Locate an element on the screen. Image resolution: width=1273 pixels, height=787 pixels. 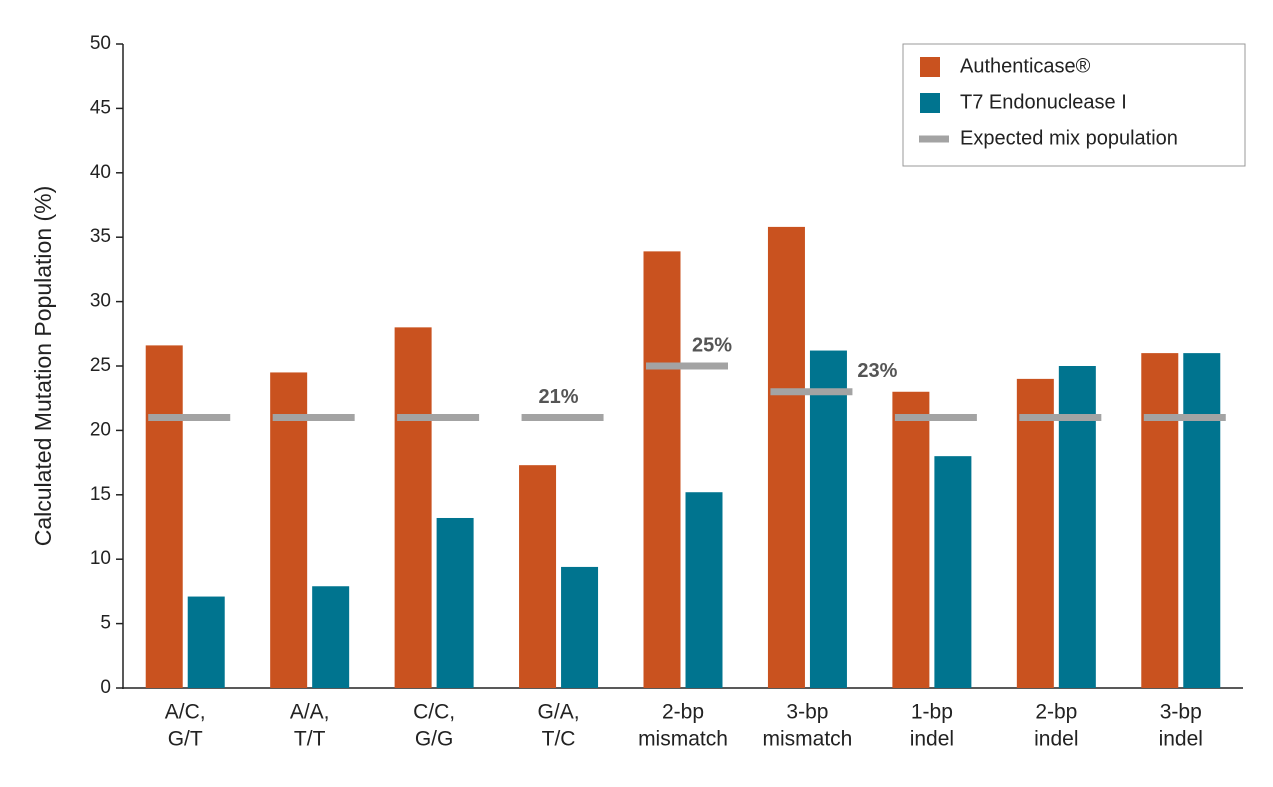
legend-label: Authenticase® is located at coordinates (1025, 66).